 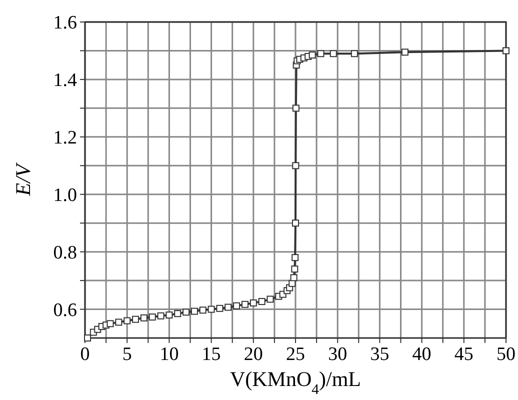 What do you see at coordinates (422, 354) in the screenshot?
I see `x-tick-label: 40` at bounding box center [422, 354].